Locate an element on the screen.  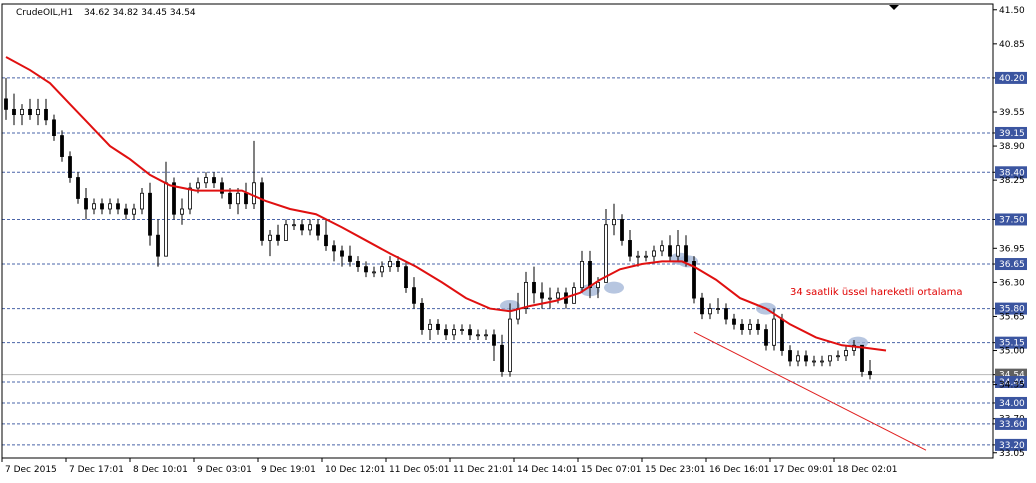
price-tick-label: 34.54 is located at coordinates (1012, 376).